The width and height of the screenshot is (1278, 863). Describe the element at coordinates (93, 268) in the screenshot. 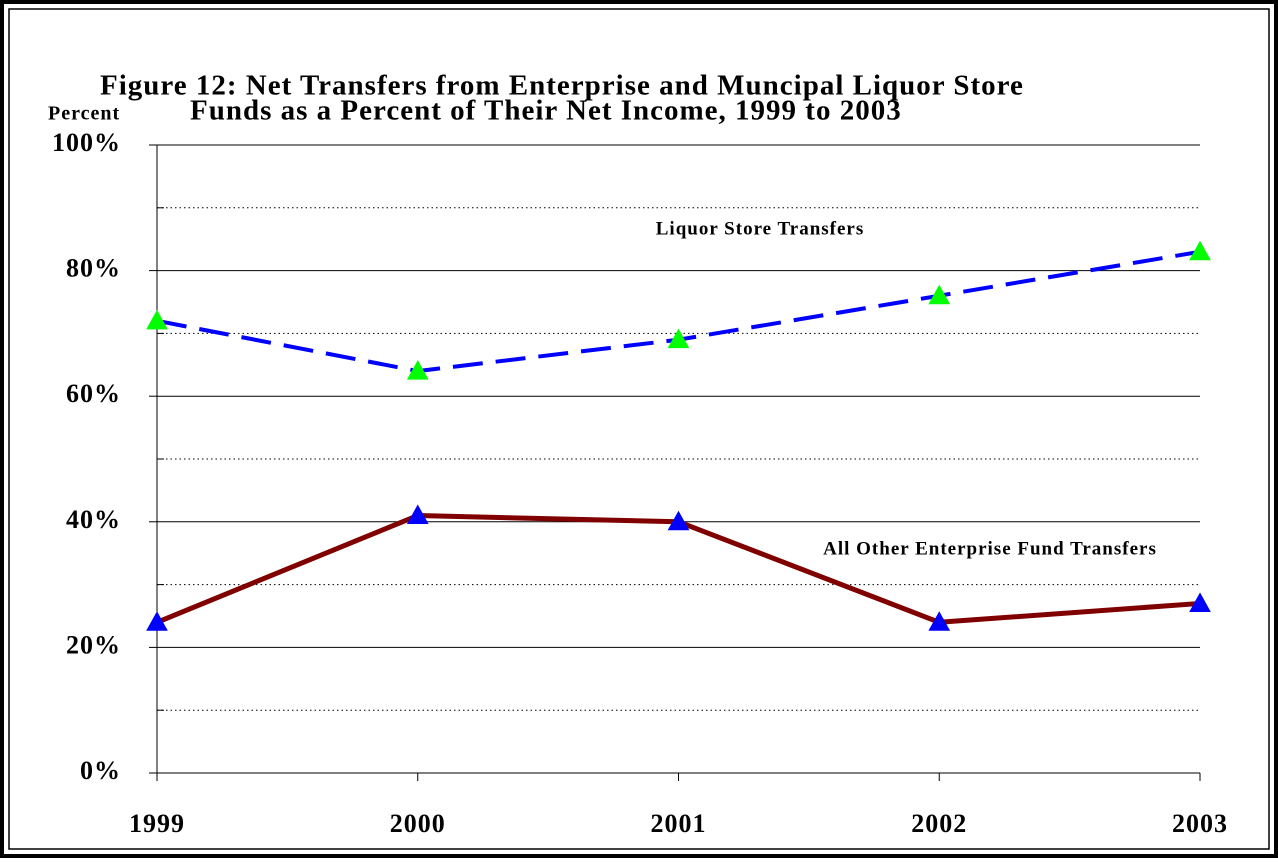

I see `y-tick-label: 80%` at that location.